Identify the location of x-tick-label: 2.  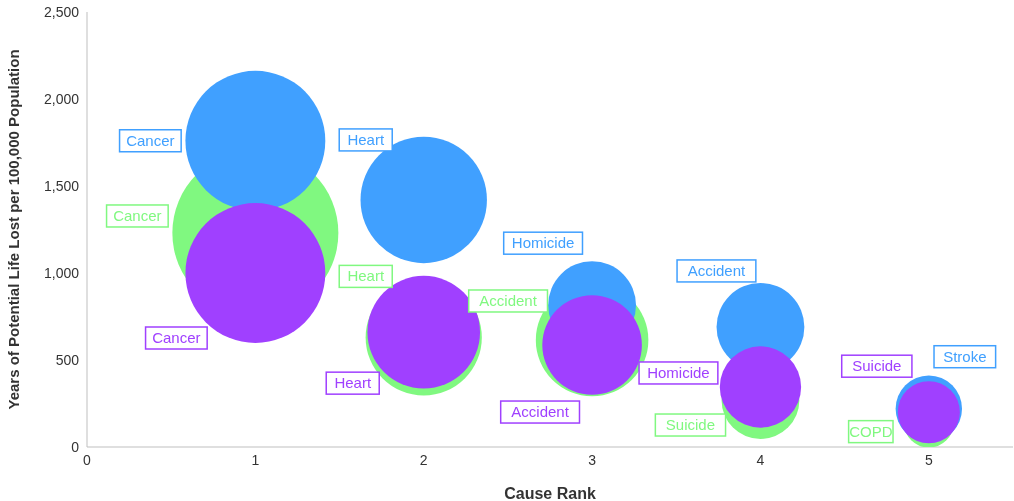
(423, 459).